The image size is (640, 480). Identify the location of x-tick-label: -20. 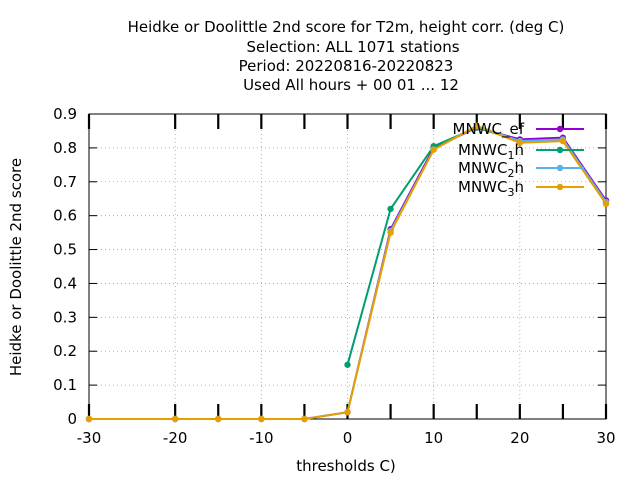
(175, 438).